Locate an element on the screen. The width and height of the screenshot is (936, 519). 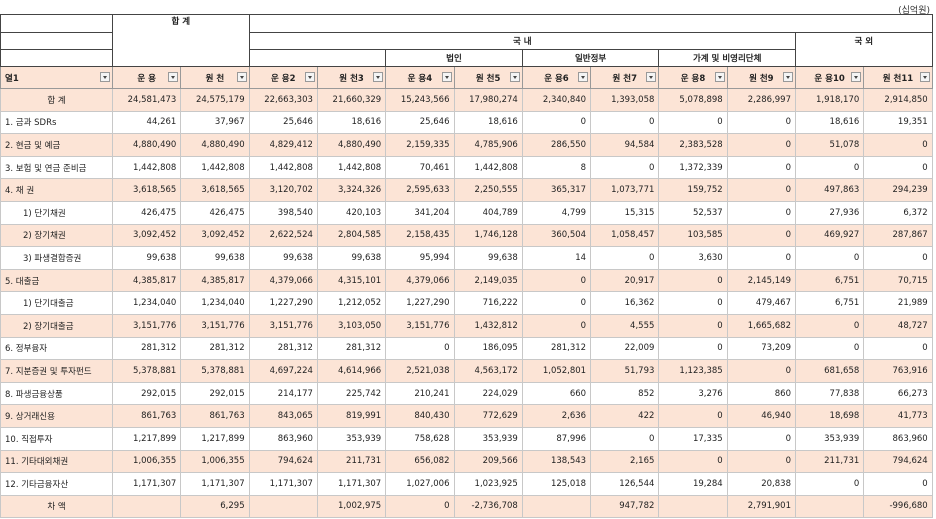
cell: 1,234,040 is located at coordinates (215, 303).